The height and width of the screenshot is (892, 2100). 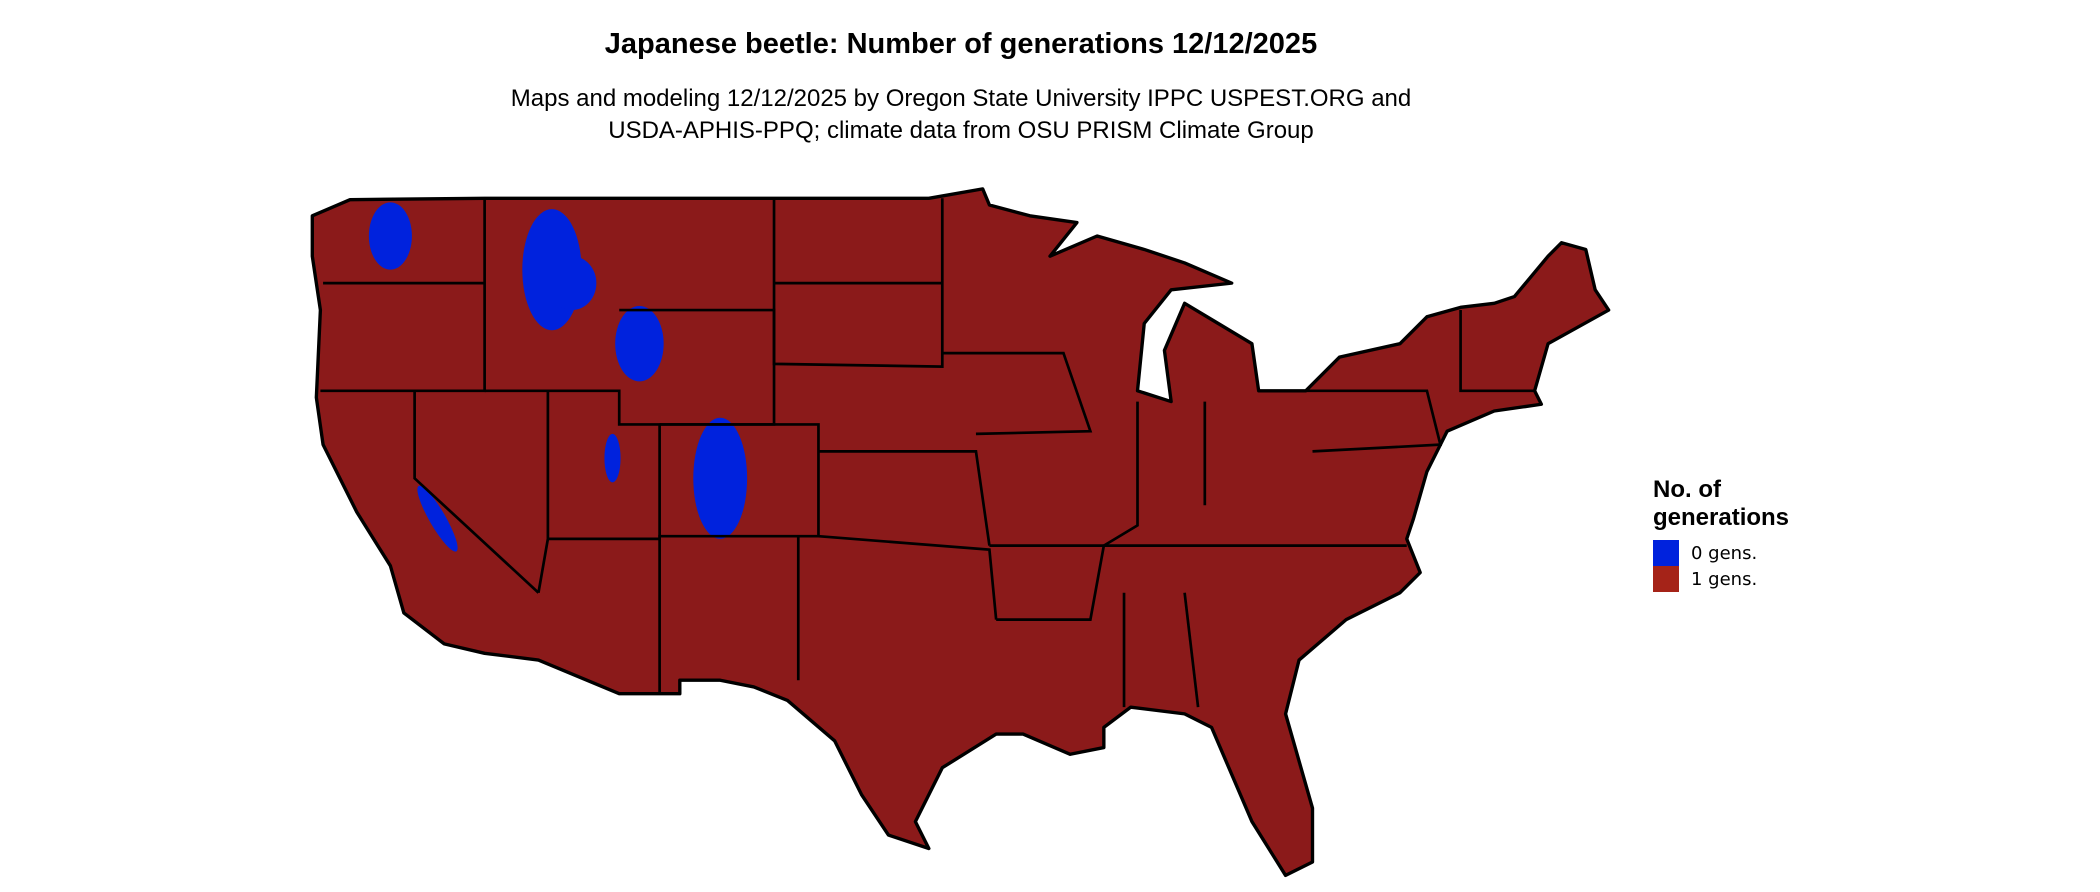 I want to click on legend-title-line2: generations, so click(x=1721, y=517).